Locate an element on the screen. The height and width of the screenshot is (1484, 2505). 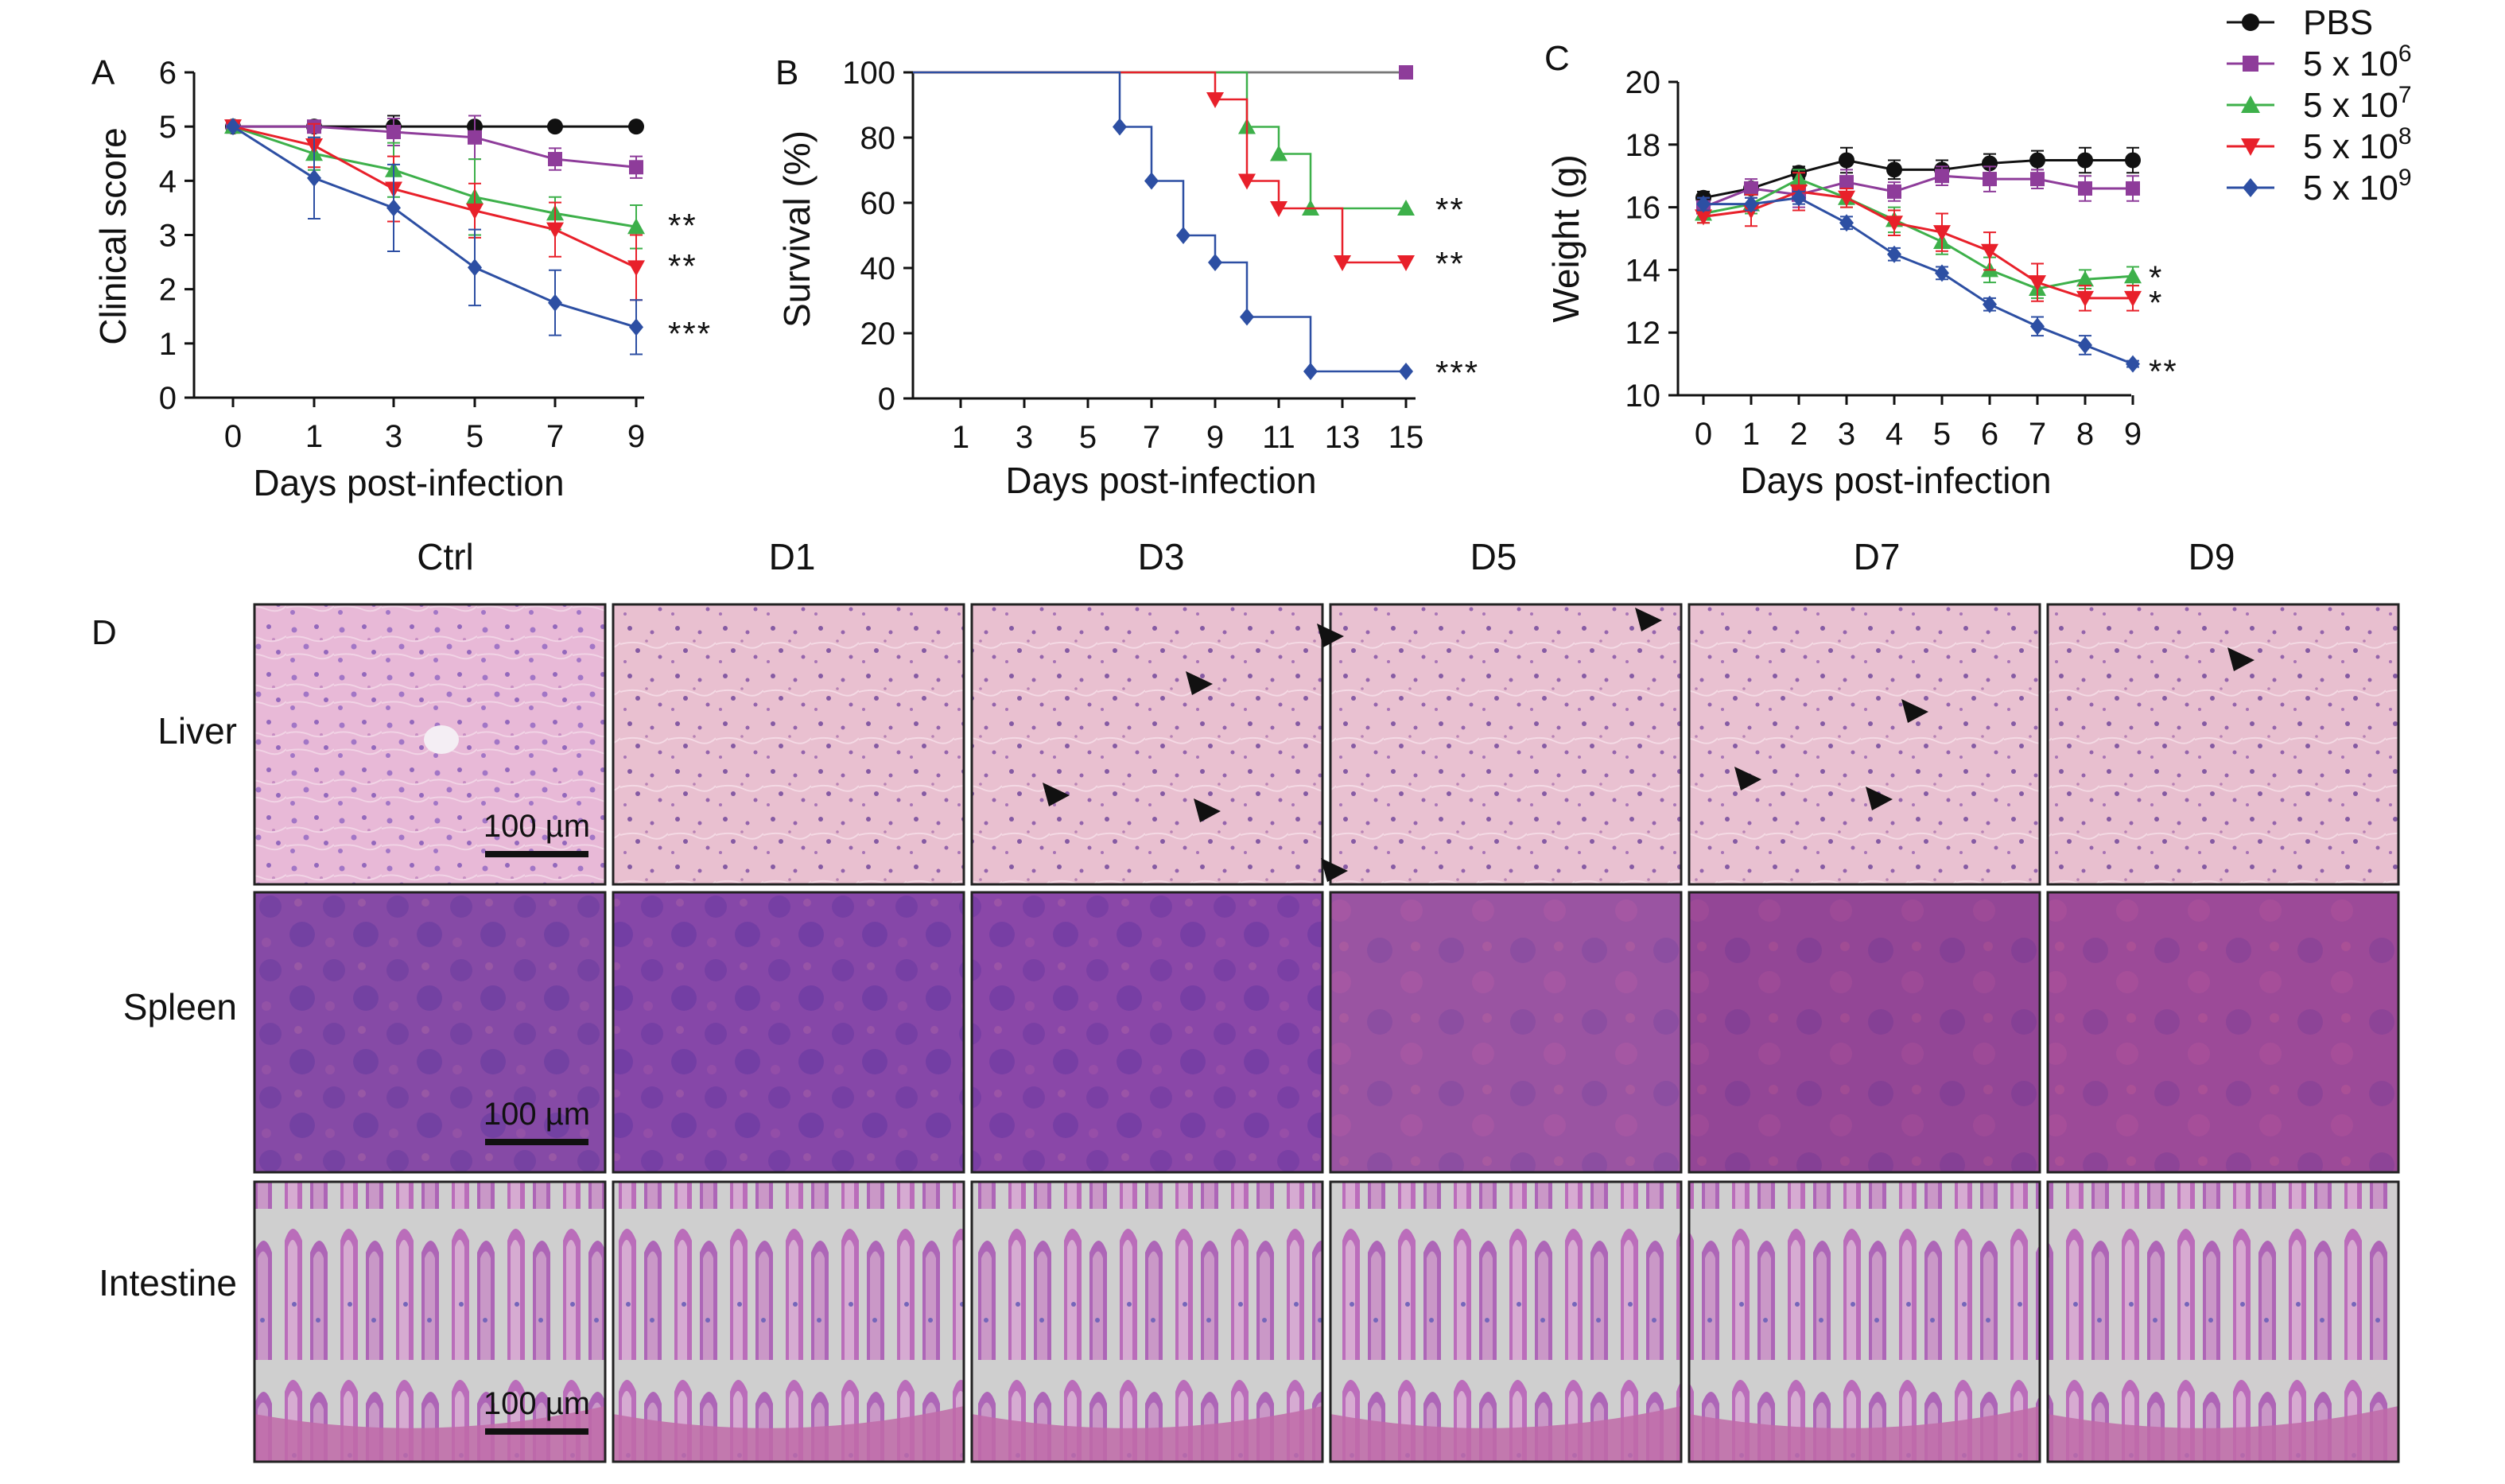
histology-column-headers: Ctrl D1 D3 D5 D7 D9 is located at coordinates (1326, 556).